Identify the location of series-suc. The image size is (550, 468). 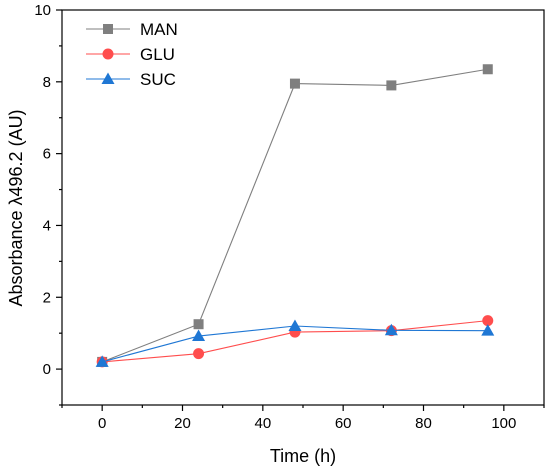
(295, 343).